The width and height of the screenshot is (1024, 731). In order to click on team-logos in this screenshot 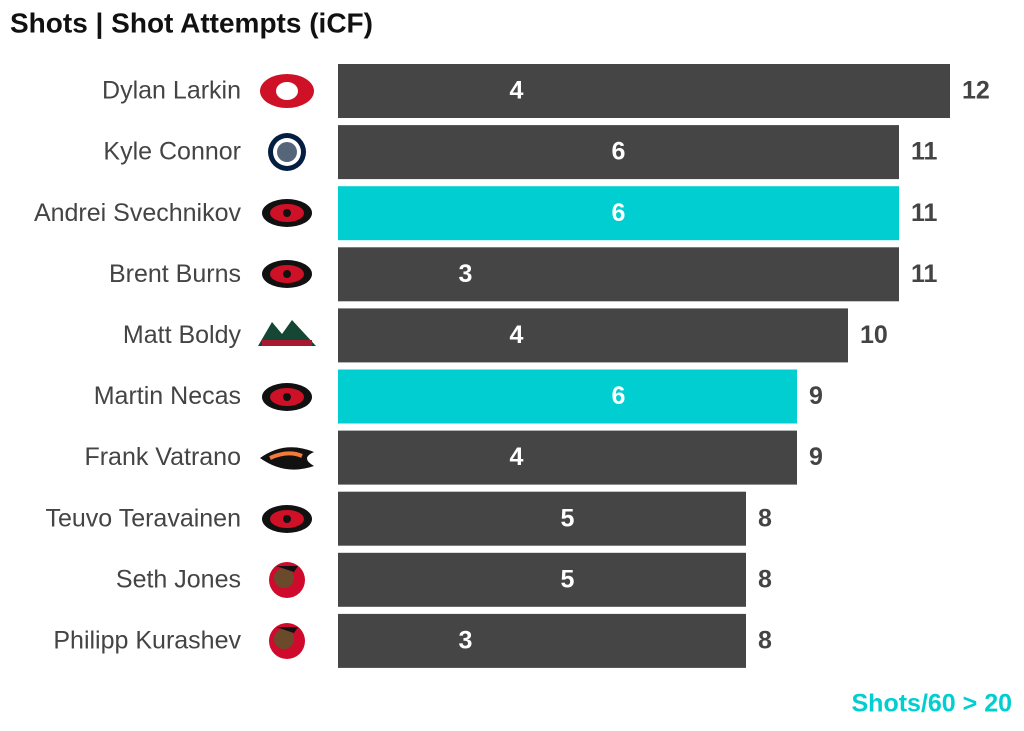, I will do `click(287, 366)`.